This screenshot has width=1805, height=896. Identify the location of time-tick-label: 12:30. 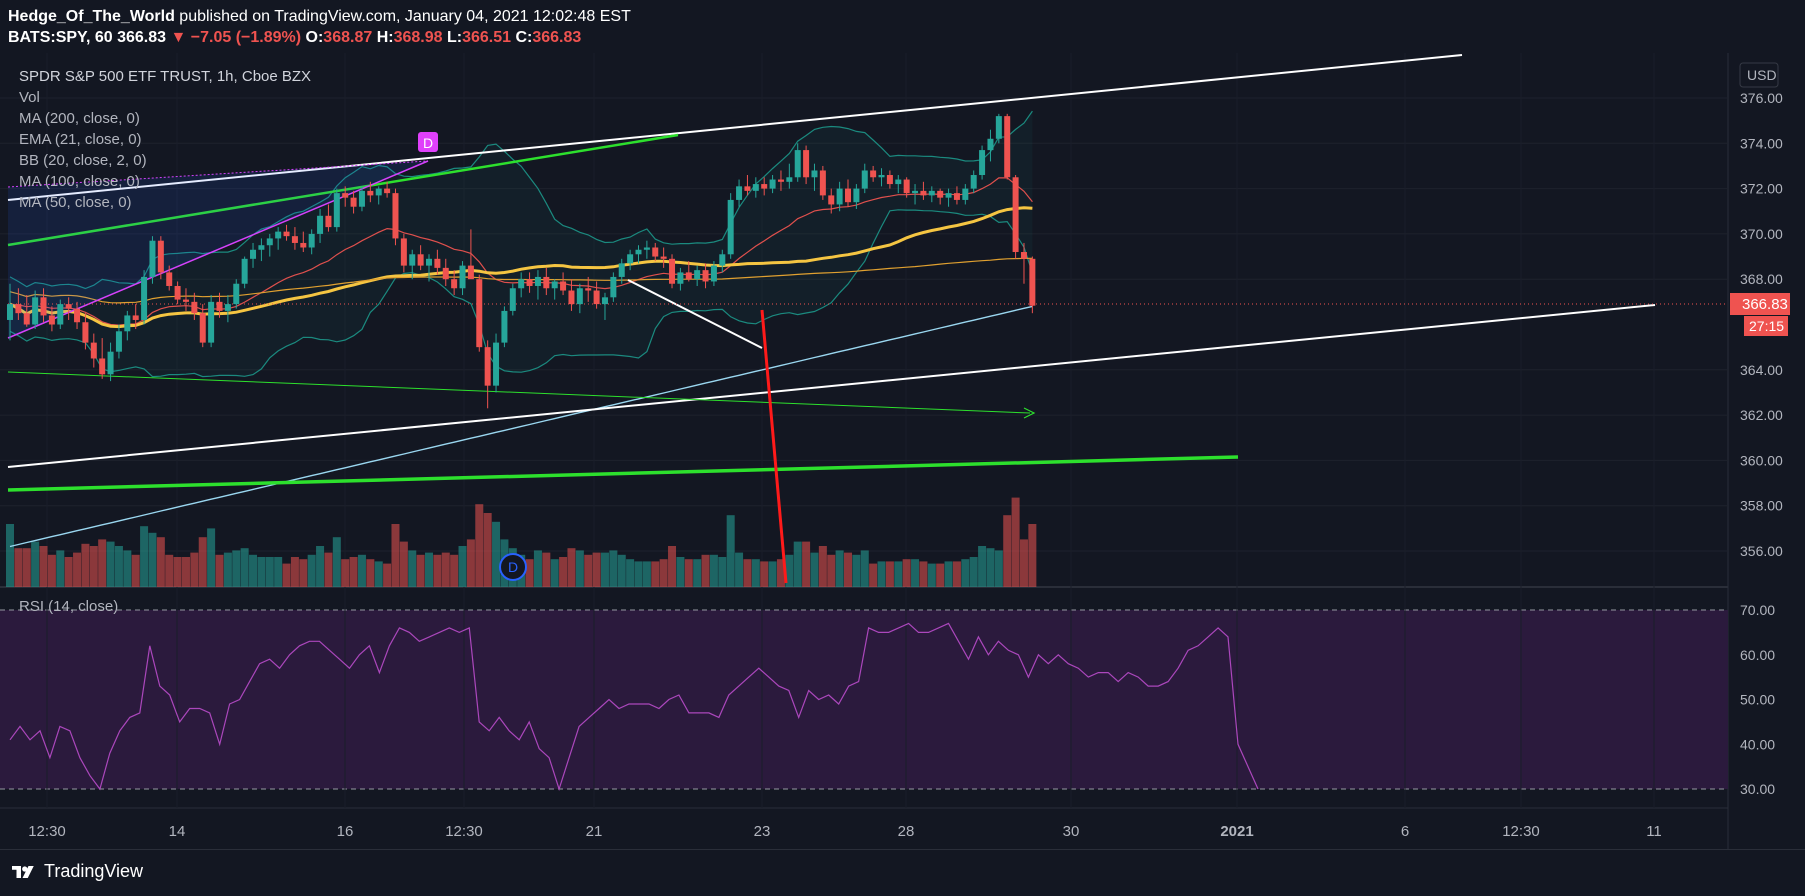
(47, 831).